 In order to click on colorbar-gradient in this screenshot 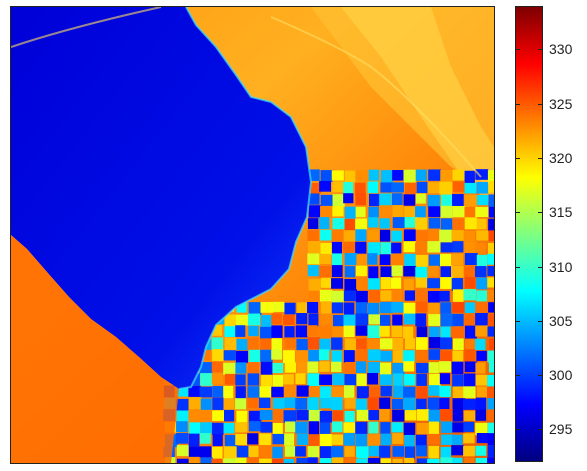, I will do `click(529, 234)`.